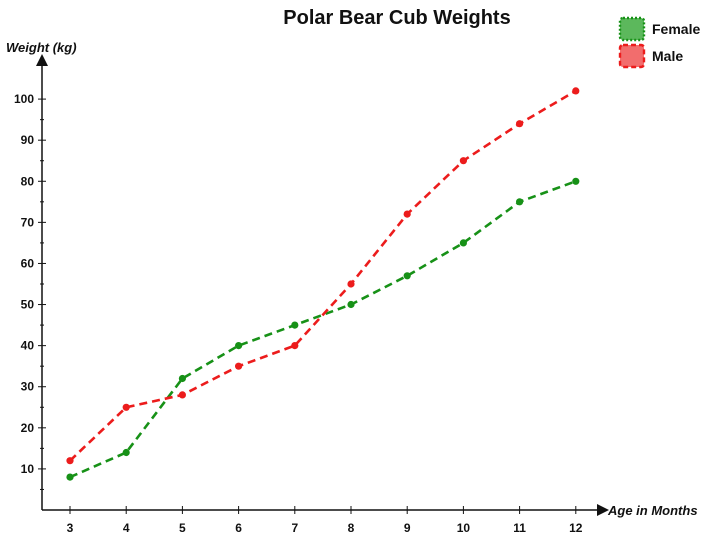 This screenshot has height=540, width=713. Describe the element at coordinates (464, 528) in the screenshot. I see `x-tick-label: 10` at that location.